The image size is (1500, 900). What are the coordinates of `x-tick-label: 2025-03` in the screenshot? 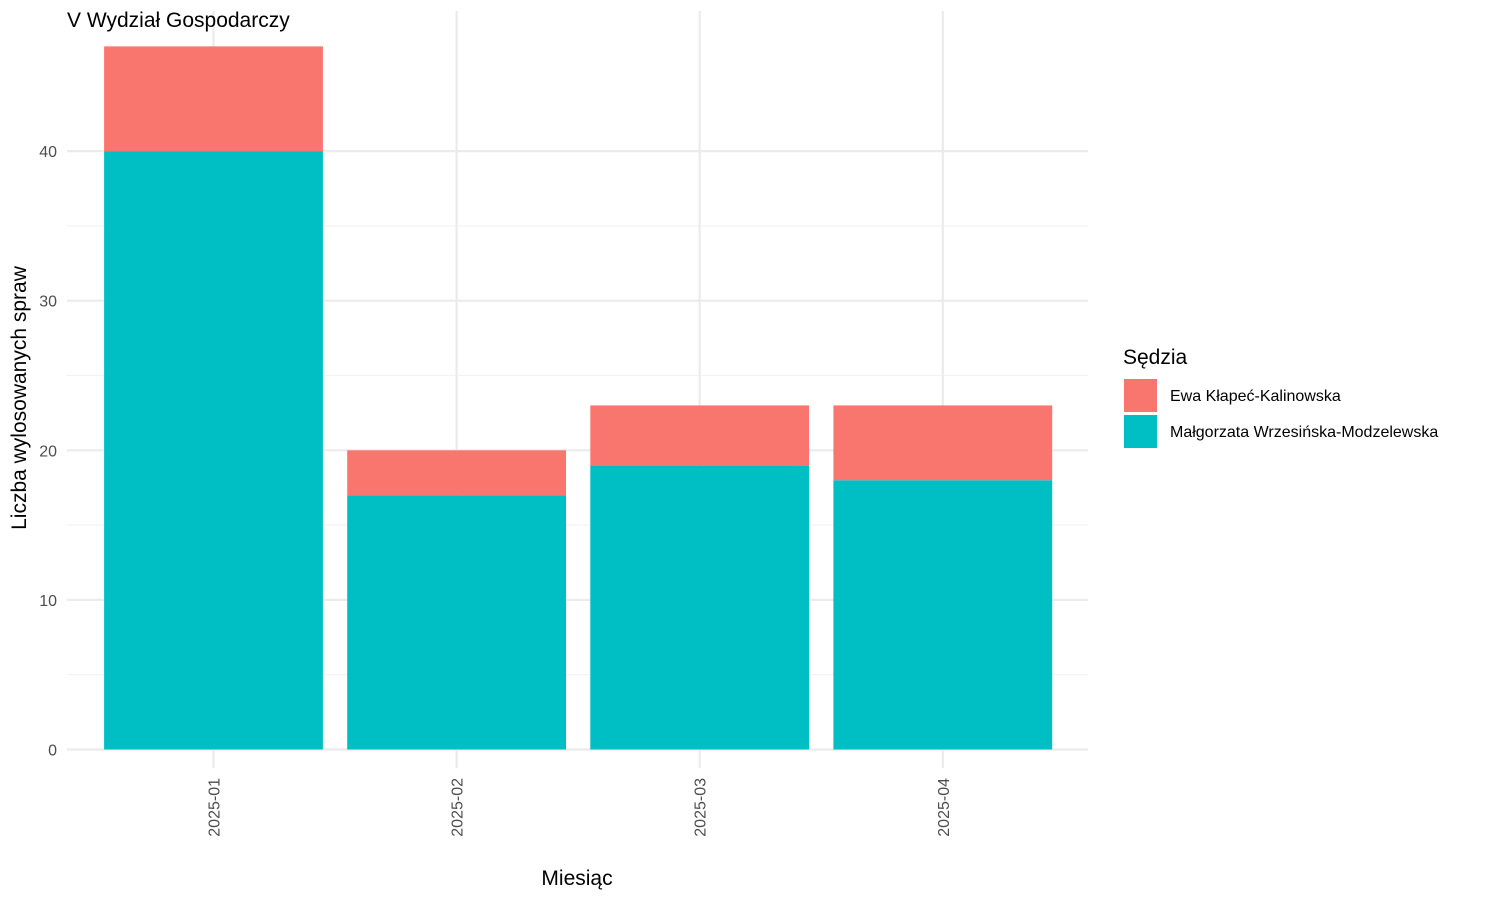 It's located at (701, 807).